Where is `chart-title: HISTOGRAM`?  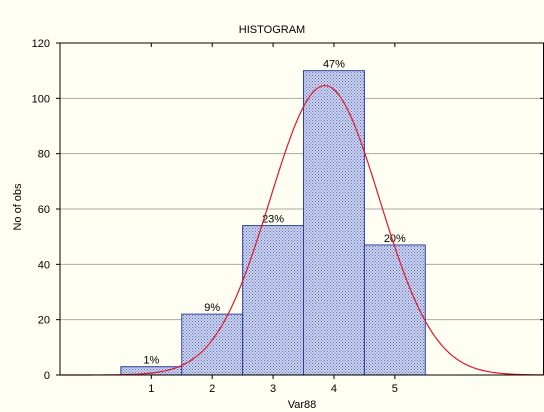 chart-title: HISTOGRAM is located at coordinates (272, 30).